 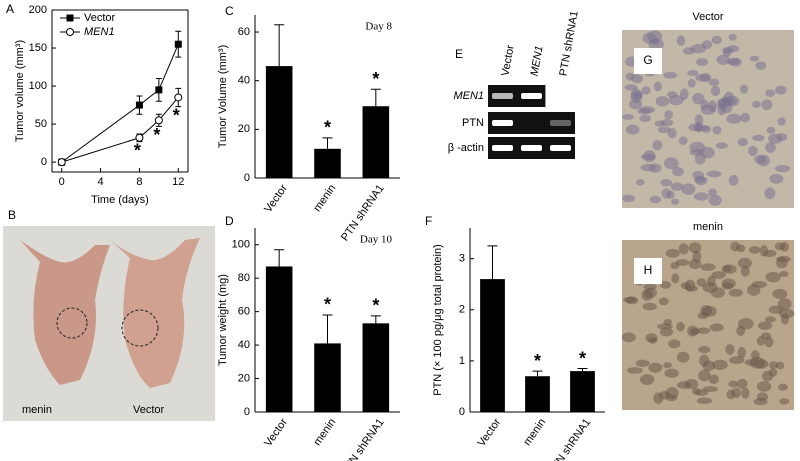 What do you see at coordinates (229, 11) in the screenshot?
I see `panel-label: C` at bounding box center [229, 11].